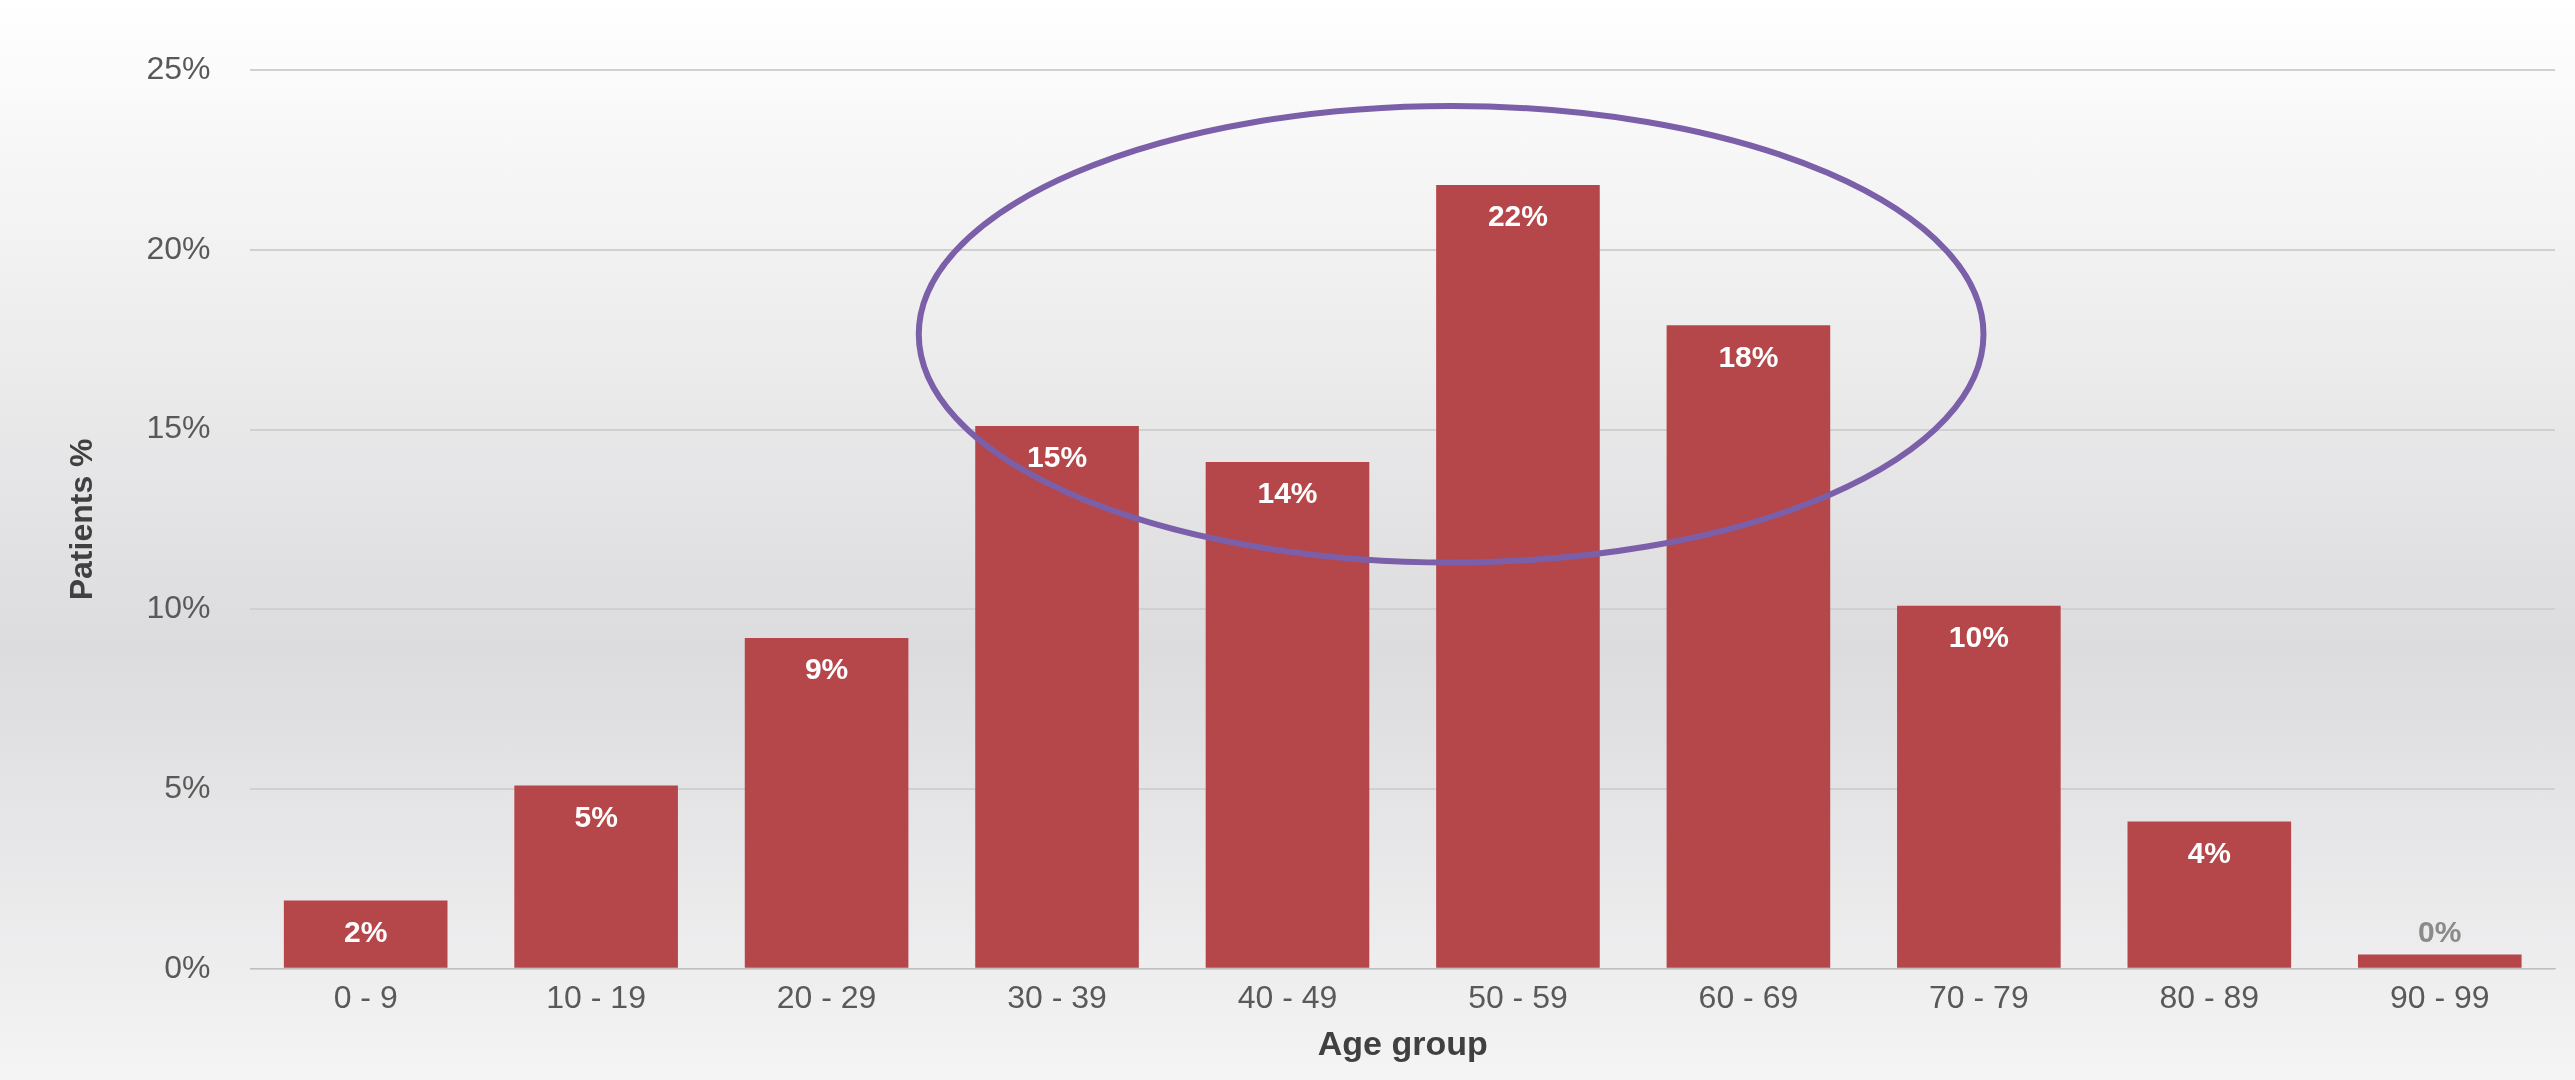  Describe the element at coordinates (2439, 996) in the screenshot. I see `x-tick-label: 90 - 99` at that location.